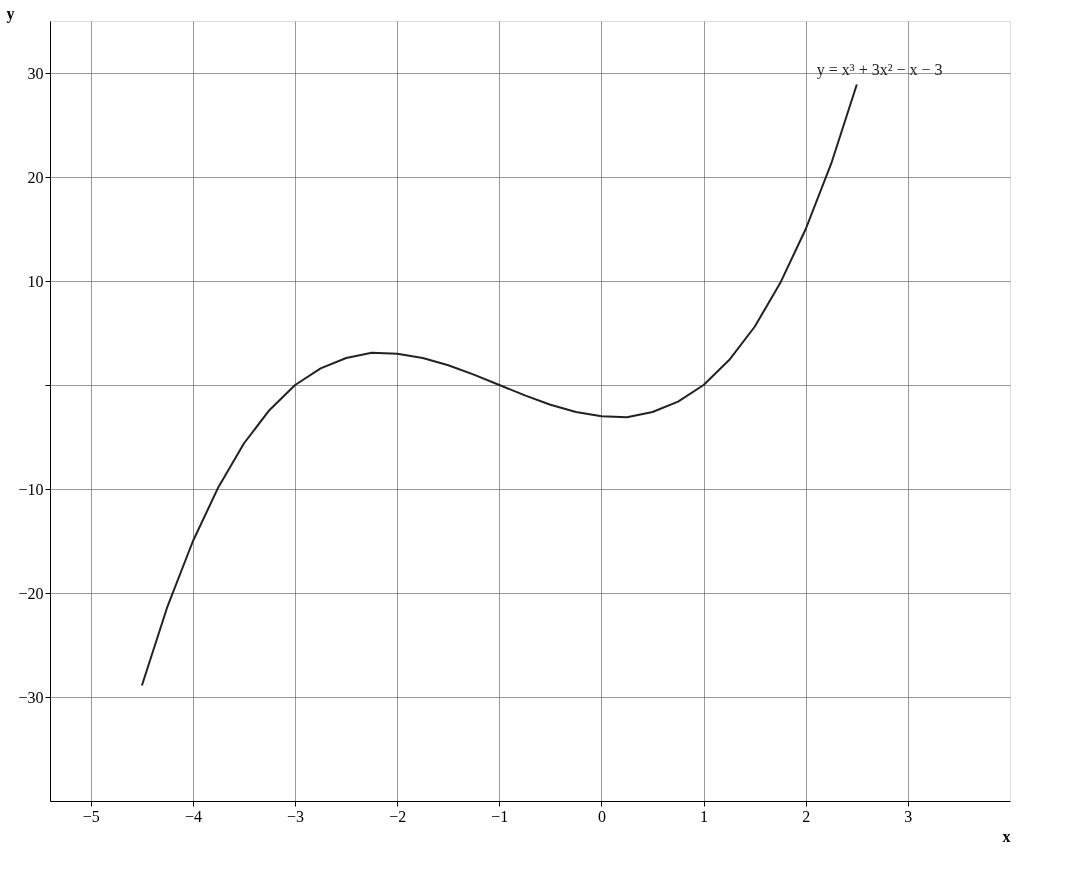 The width and height of the screenshot is (1080, 877). What do you see at coordinates (35, 73) in the screenshot?
I see `y-tick-label: 30` at bounding box center [35, 73].